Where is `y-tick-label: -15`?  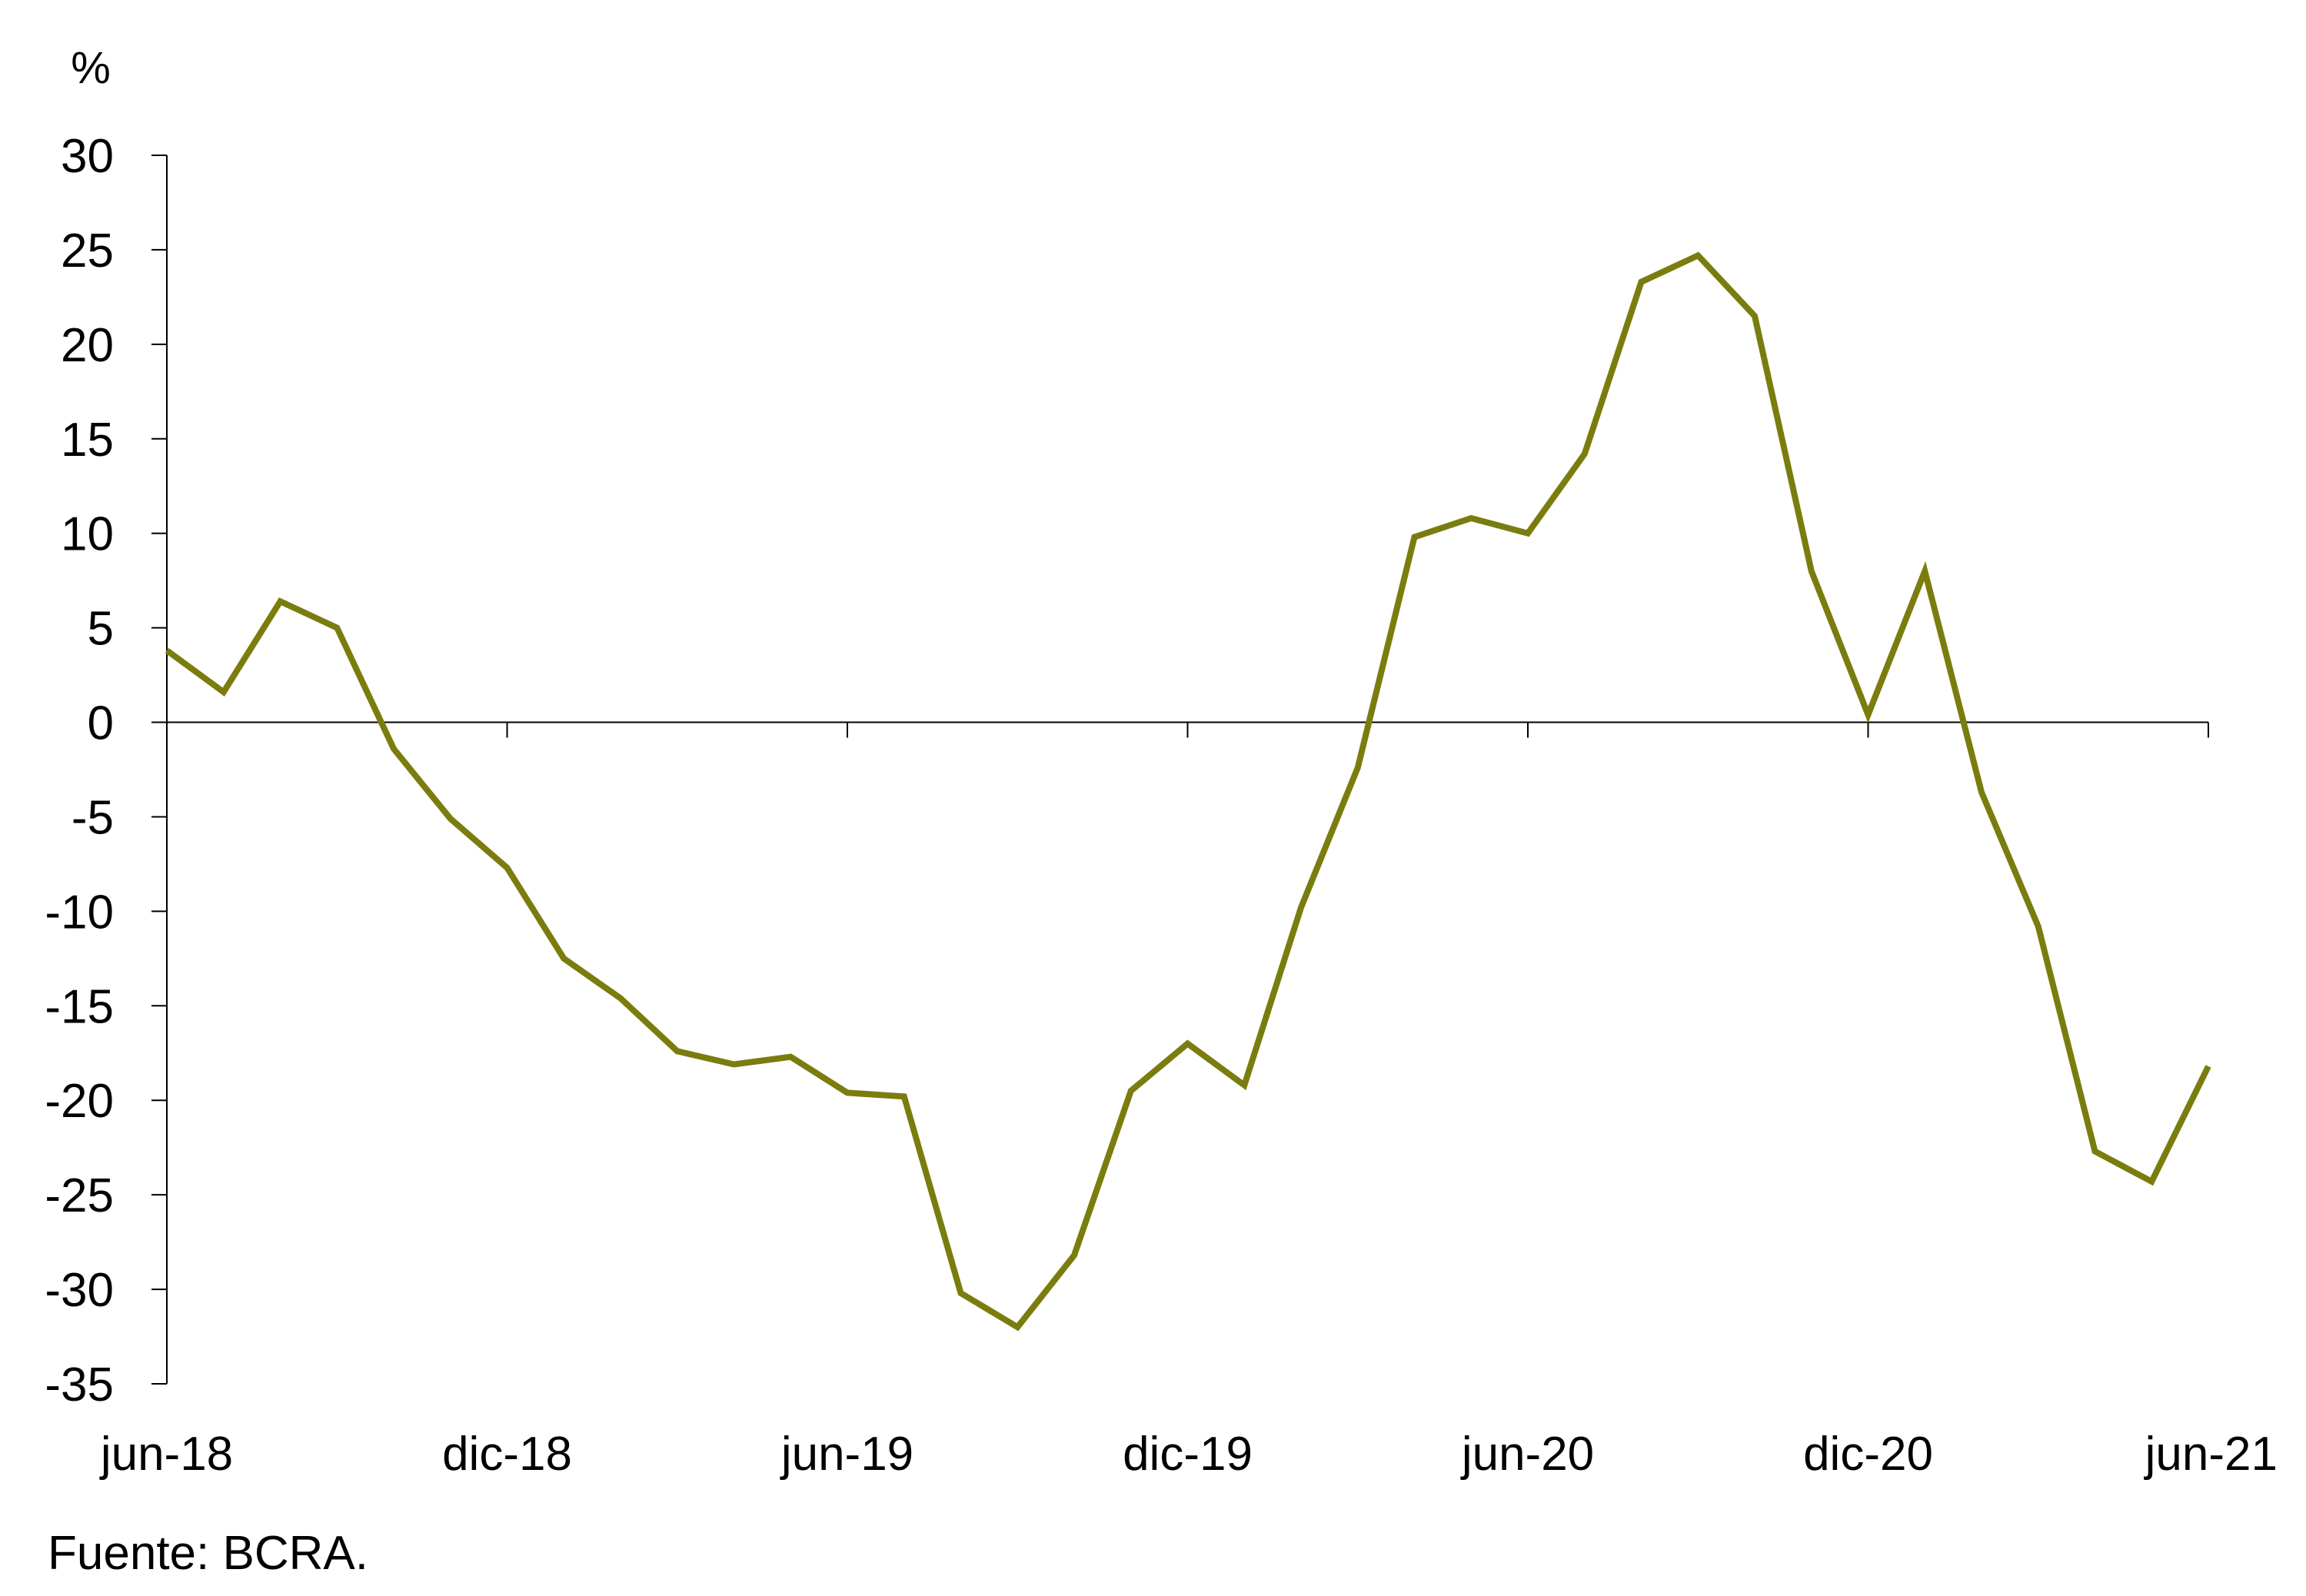 y-tick-label: -15 is located at coordinates (79, 1006).